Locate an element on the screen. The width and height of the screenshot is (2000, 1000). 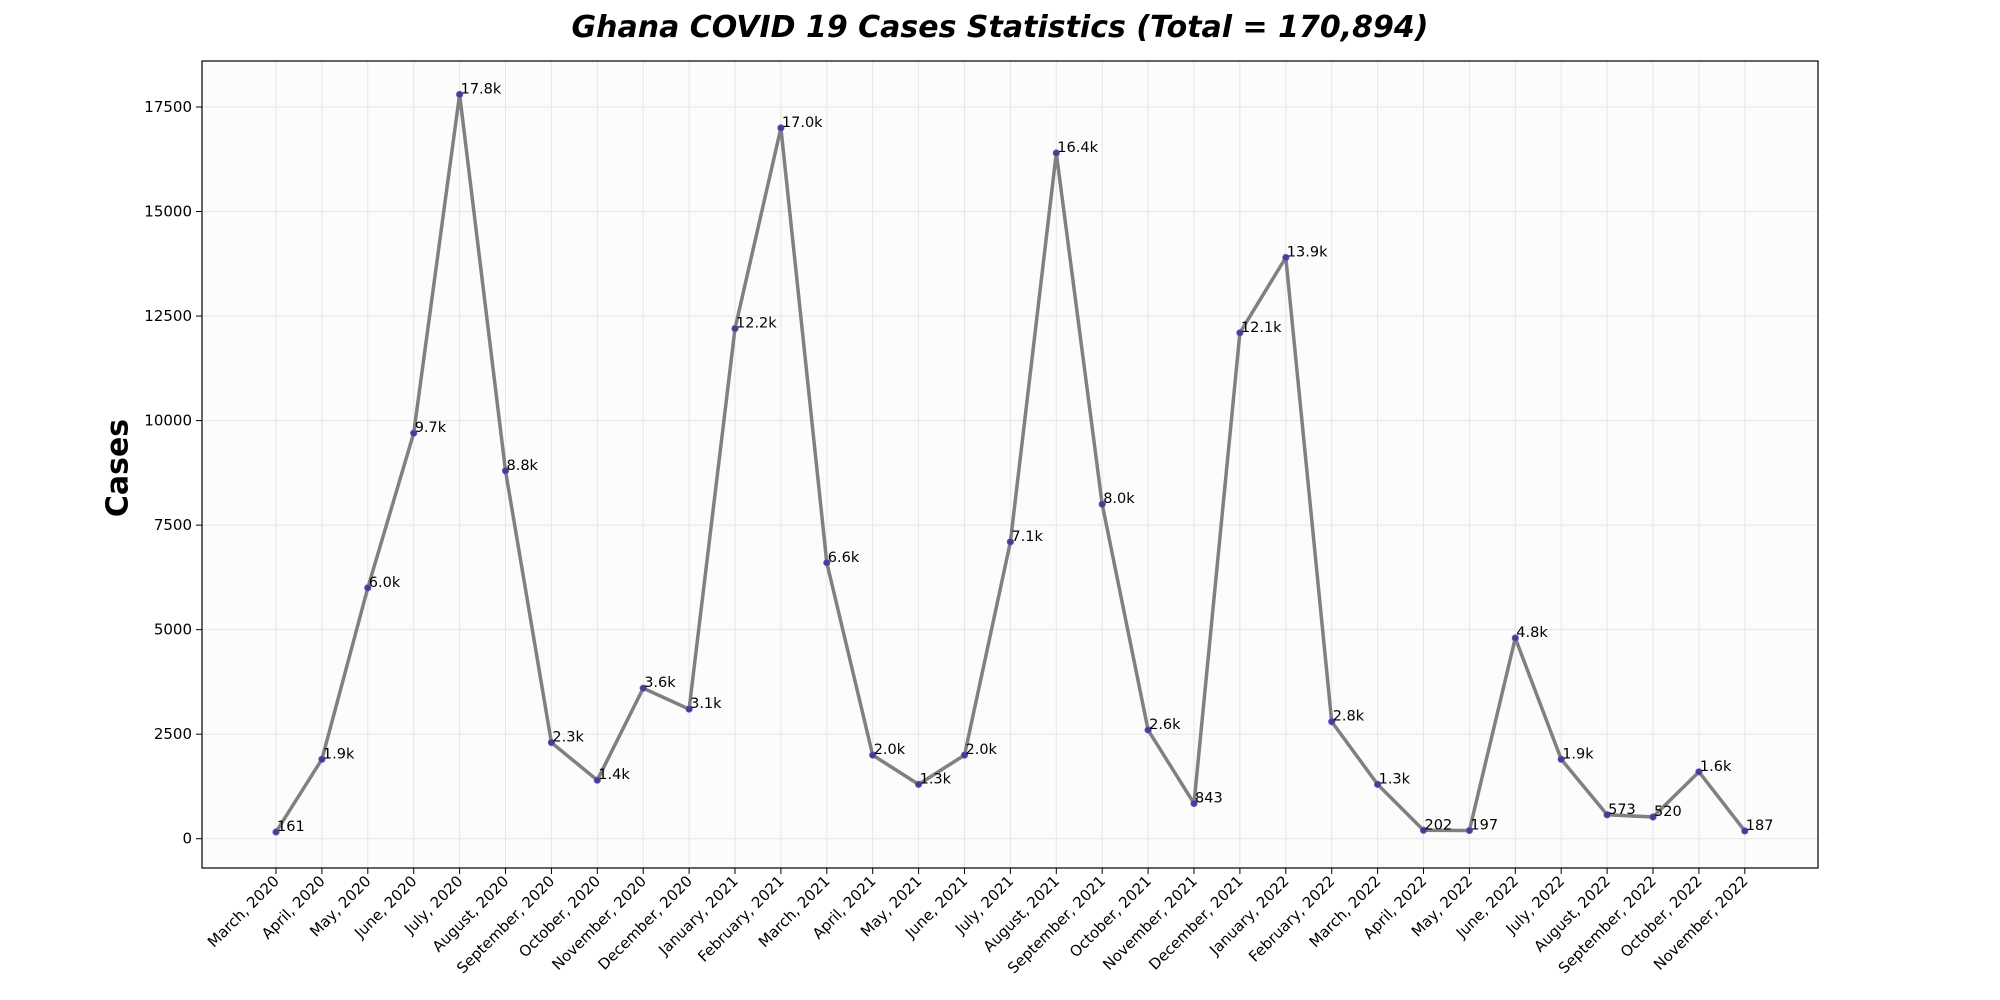
data-label: 6.6k is located at coordinates (844, 558).